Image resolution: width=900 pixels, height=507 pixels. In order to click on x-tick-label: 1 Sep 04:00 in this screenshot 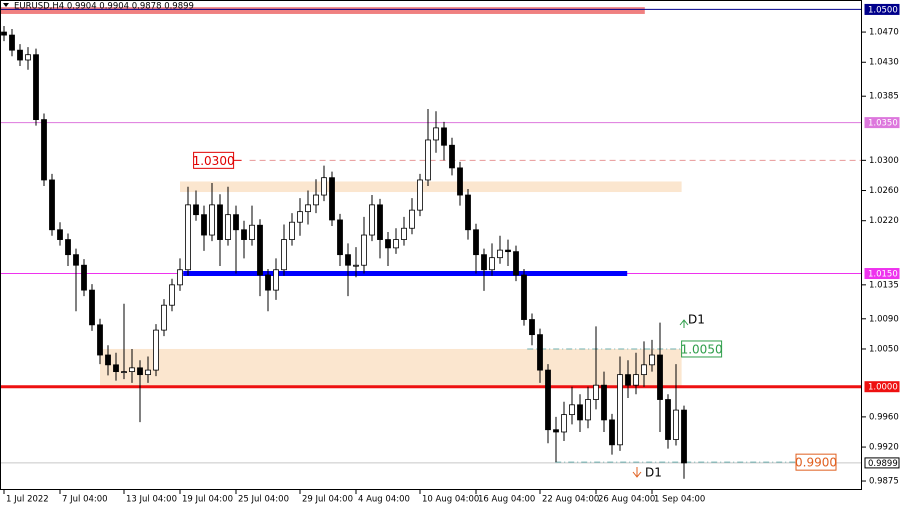, I will do `click(679, 500)`.